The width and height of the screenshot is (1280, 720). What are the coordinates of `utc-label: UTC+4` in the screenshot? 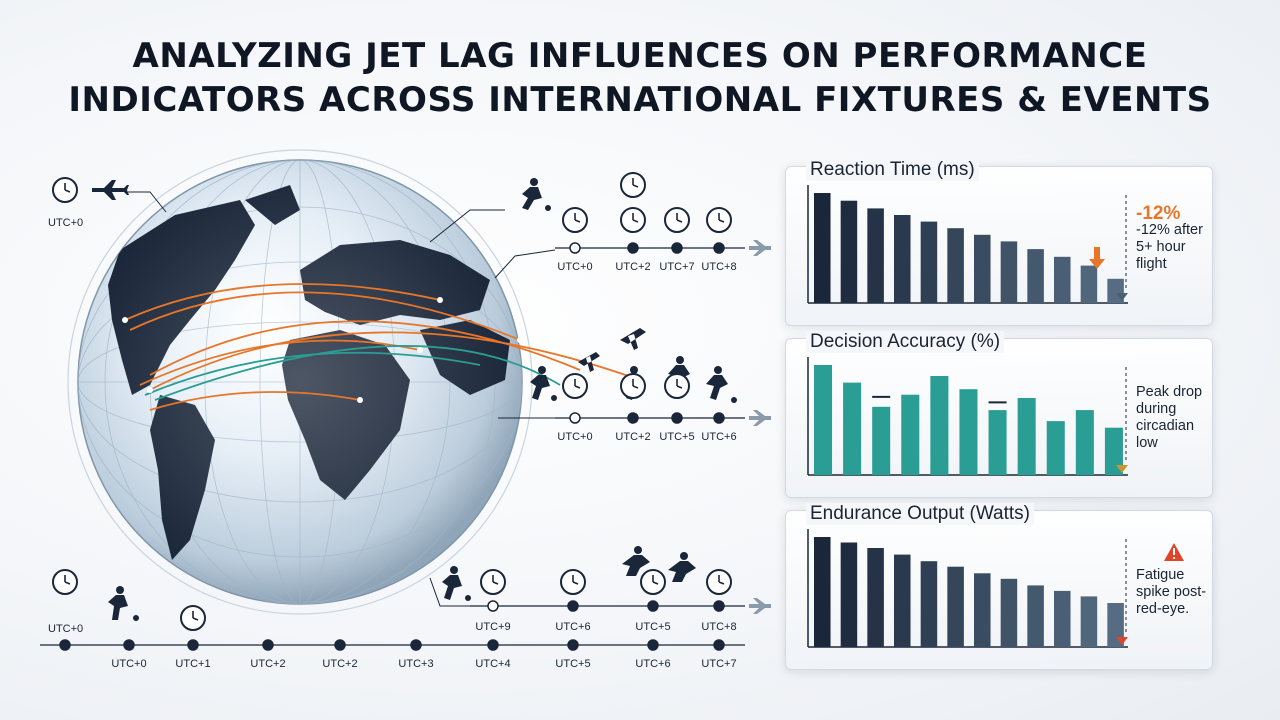 It's located at (492, 664).